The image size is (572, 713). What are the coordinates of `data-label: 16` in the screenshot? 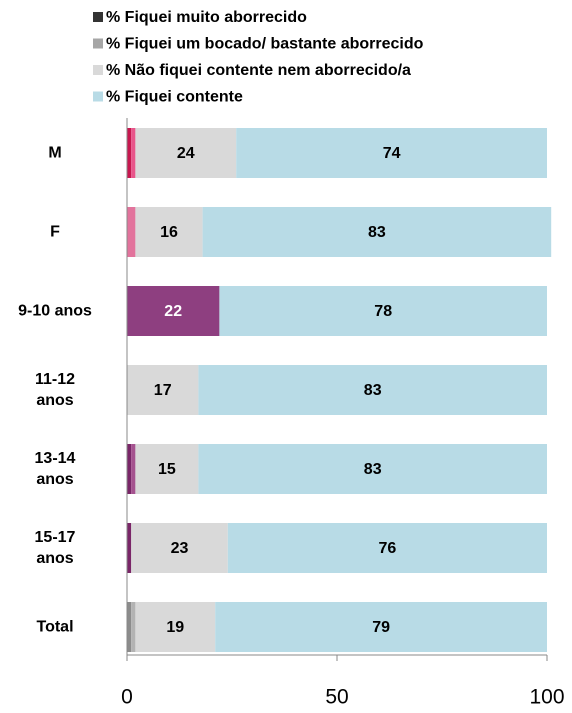 It's located at (169, 232).